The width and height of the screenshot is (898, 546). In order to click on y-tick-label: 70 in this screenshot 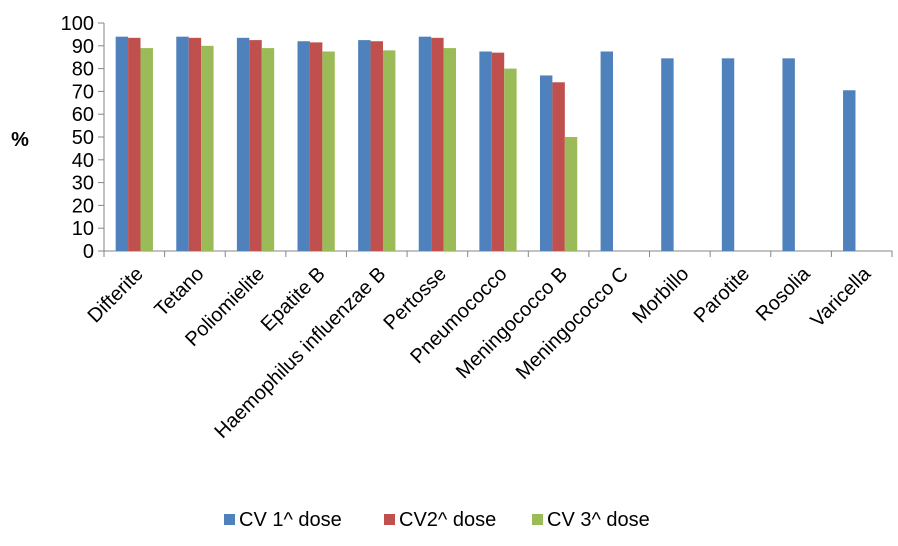, I will do `click(83, 92)`.